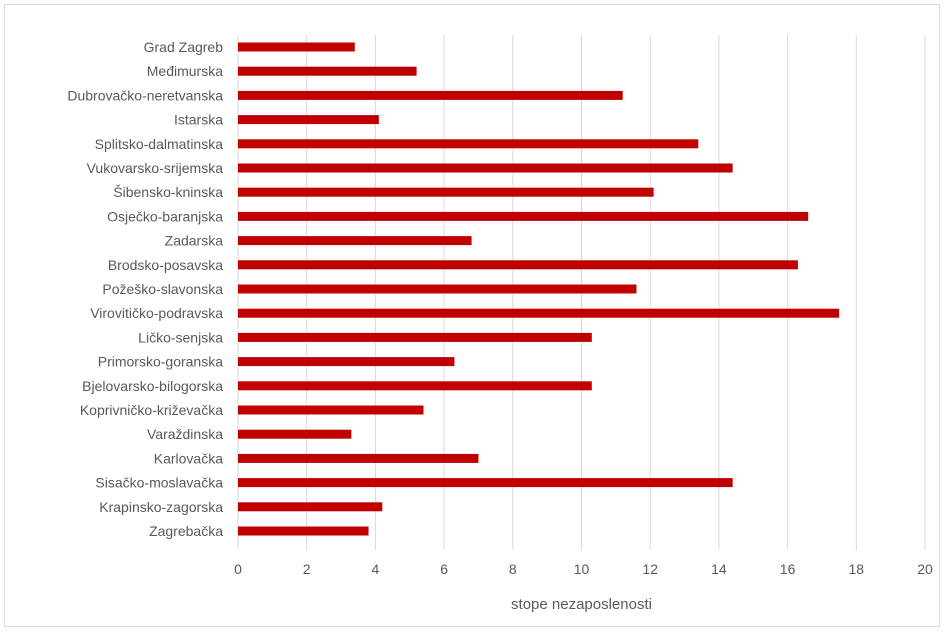 This screenshot has width=945, height=632. Describe the element at coordinates (188, 458) in the screenshot. I see `category-label: Karlovačka` at that location.